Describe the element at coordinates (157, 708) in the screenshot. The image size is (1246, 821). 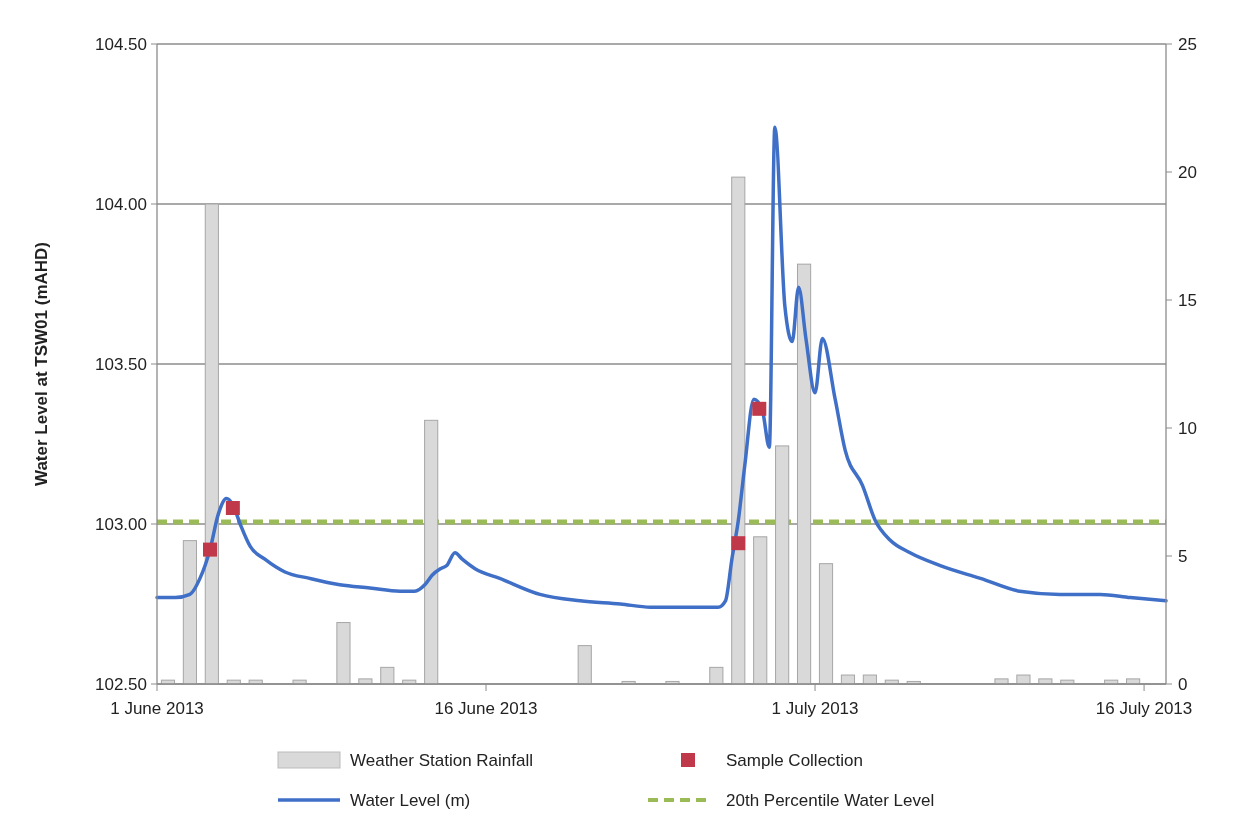
I see `x-tick-label: 1 June 2013` at that location.